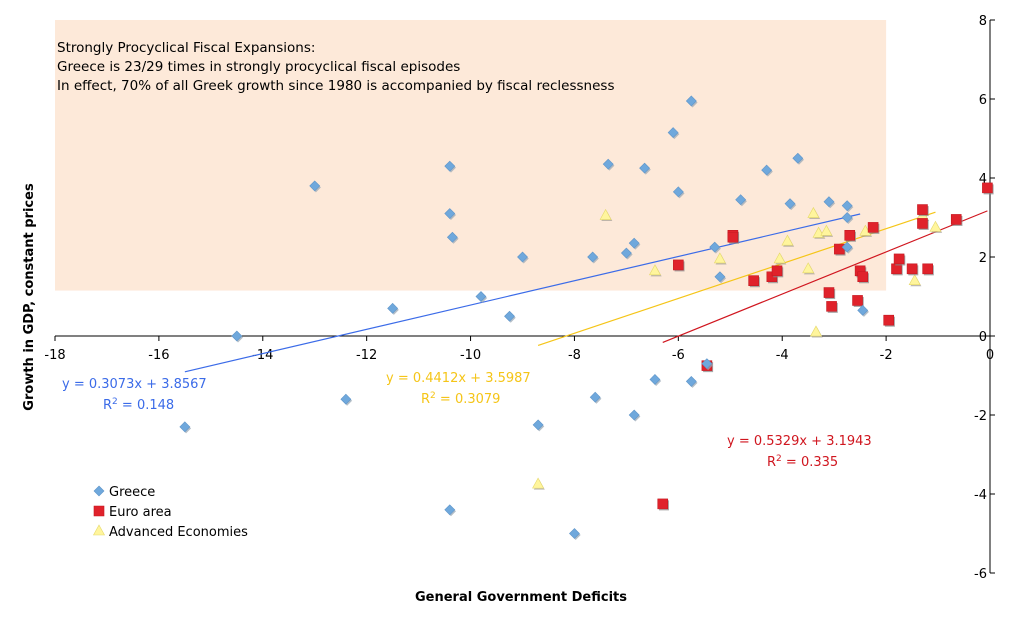 The width and height of the screenshot is (1017, 625). I want to click on x-tick-label: -4, so click(782, 355).